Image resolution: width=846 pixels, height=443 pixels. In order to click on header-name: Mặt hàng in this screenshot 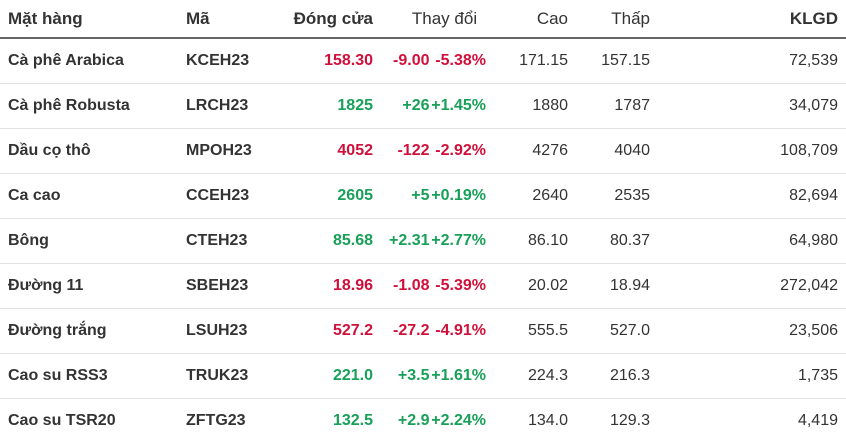, I will do `click(89, 19)`.